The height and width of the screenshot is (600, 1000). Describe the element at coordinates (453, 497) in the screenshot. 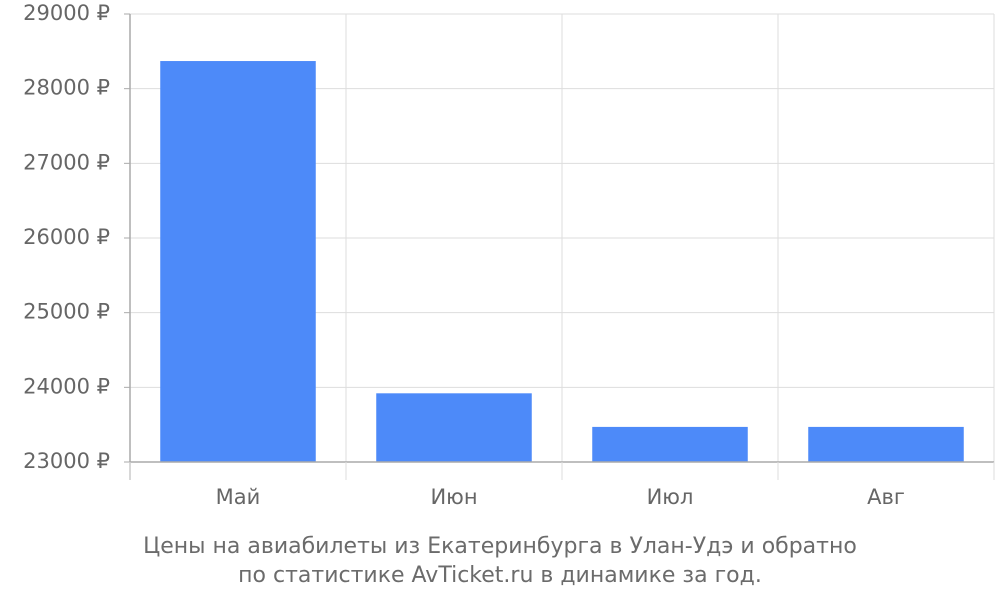

I see `x-tick-label: Июн` at that location.